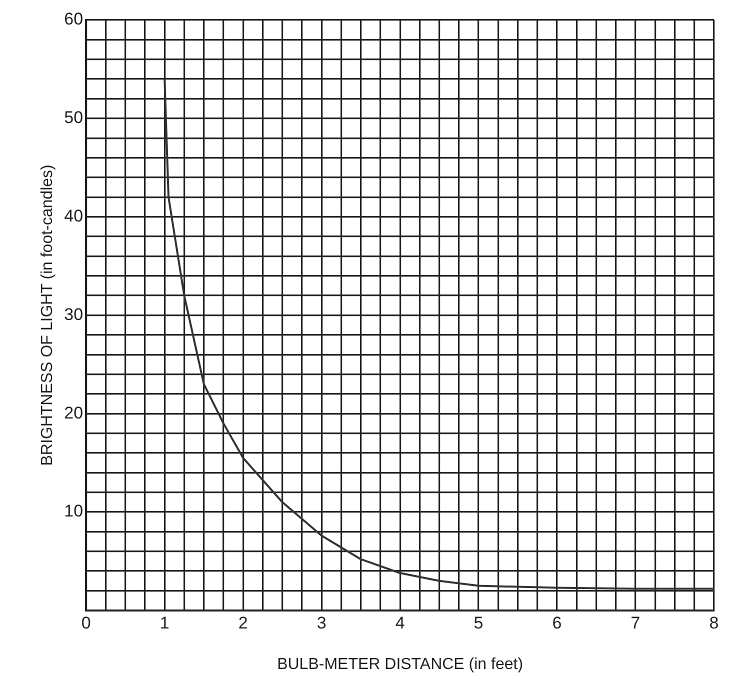  I want to click on x-tick-label: 5, so click(479, 622).